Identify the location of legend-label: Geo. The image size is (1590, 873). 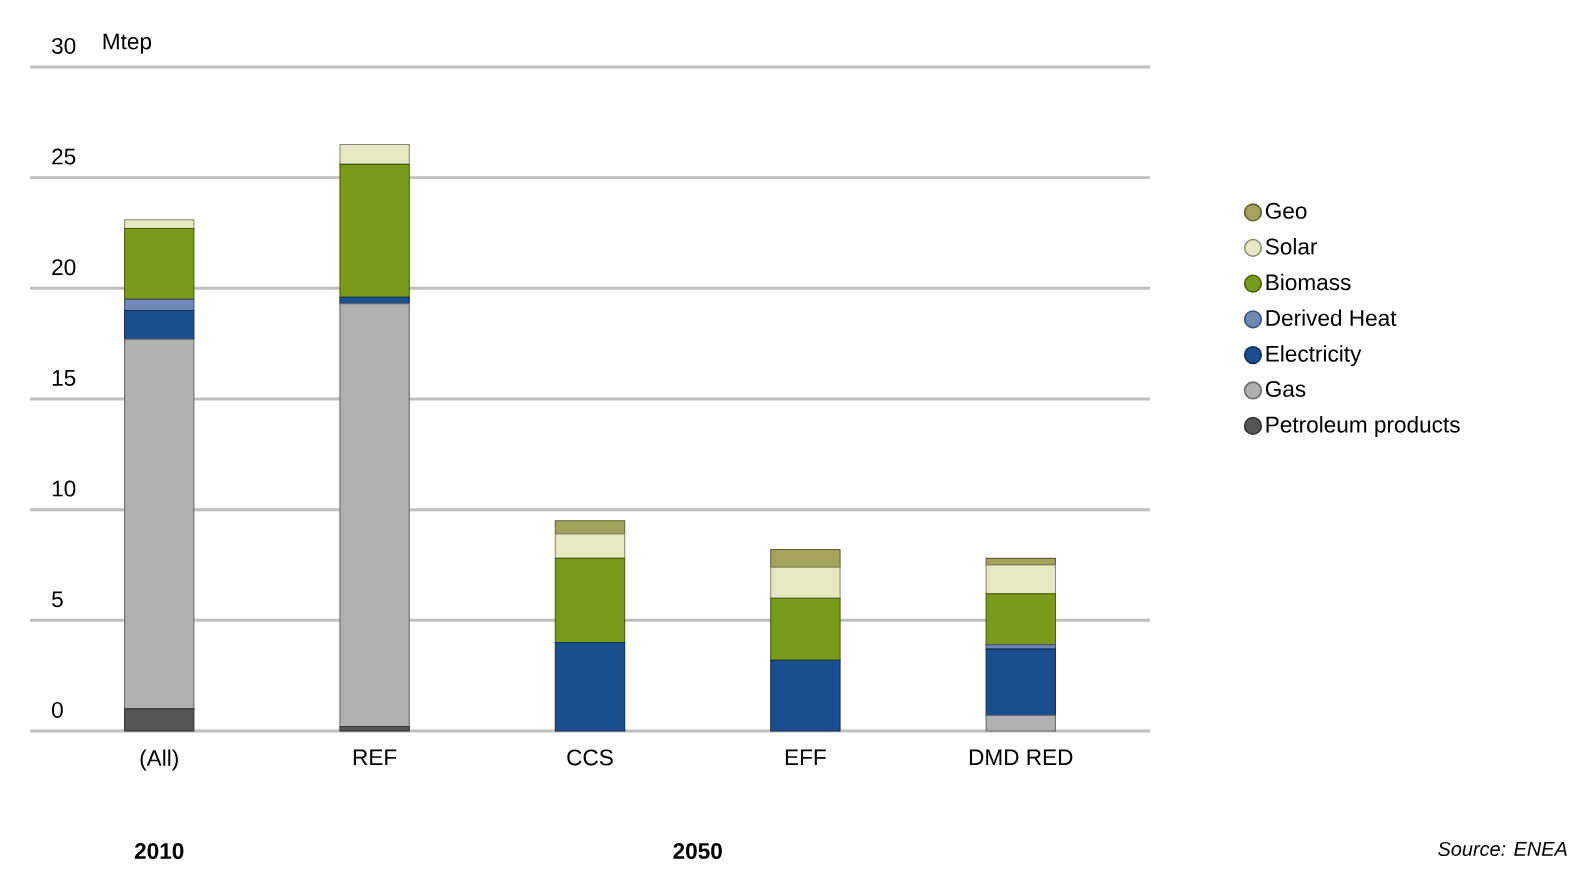
(1286, 210).